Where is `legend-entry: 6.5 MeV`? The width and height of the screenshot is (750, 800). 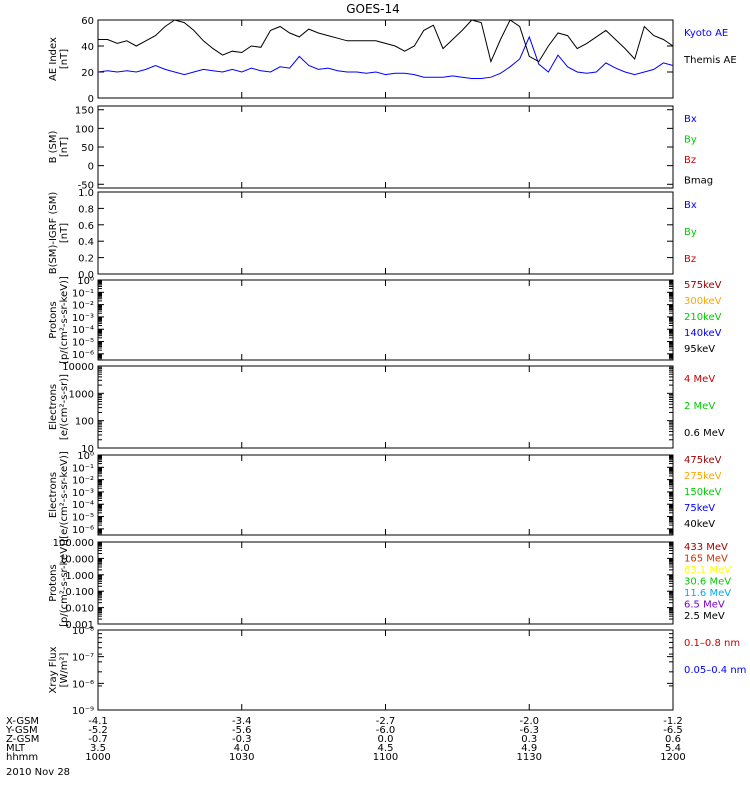
legend-entry: 6.5 MeV is located at coordinates (704, 605).